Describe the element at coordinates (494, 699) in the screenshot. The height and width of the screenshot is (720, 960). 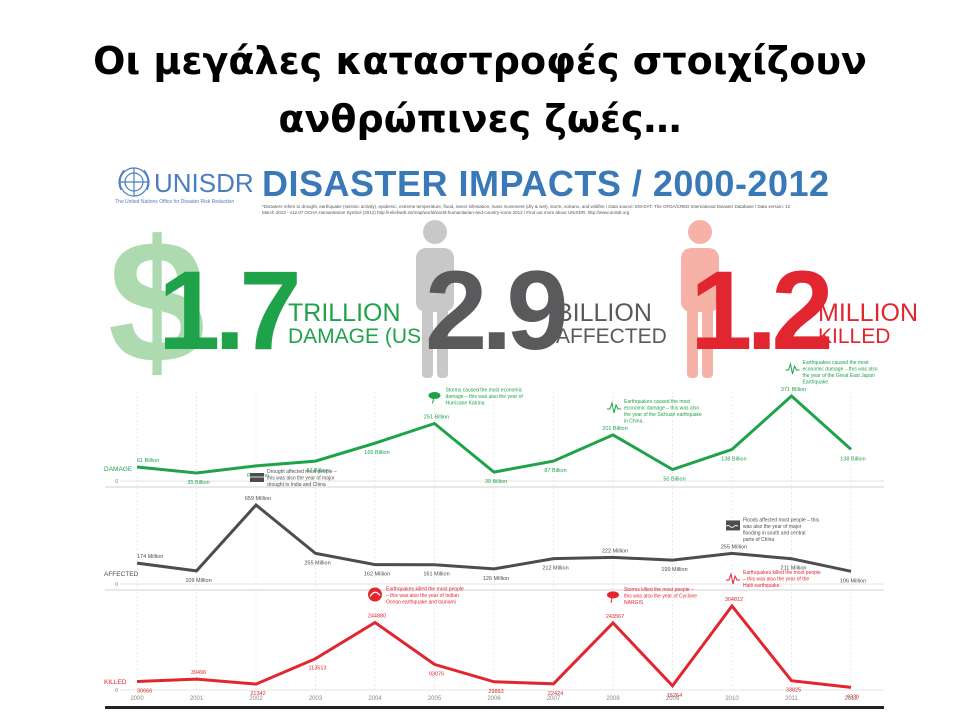
I see `year-tick-label: 2006` at that location.